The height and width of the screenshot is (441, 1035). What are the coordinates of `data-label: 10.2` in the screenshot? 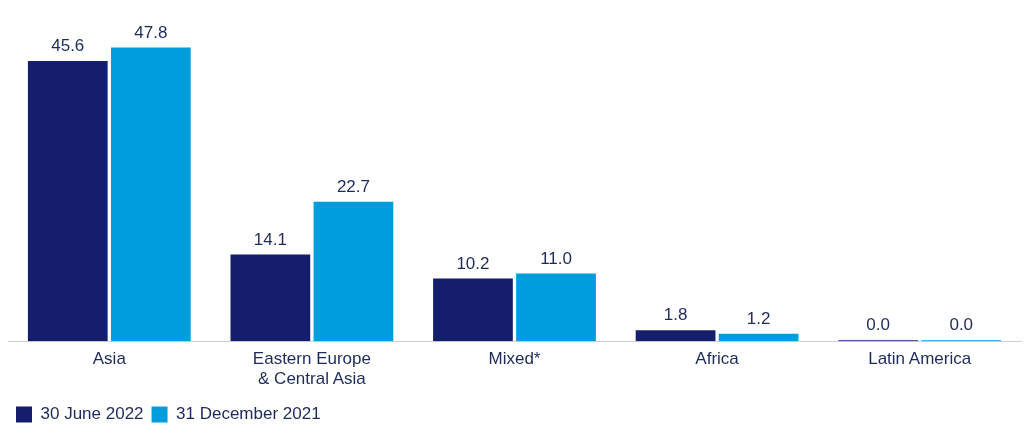 It's located at (473, 263).